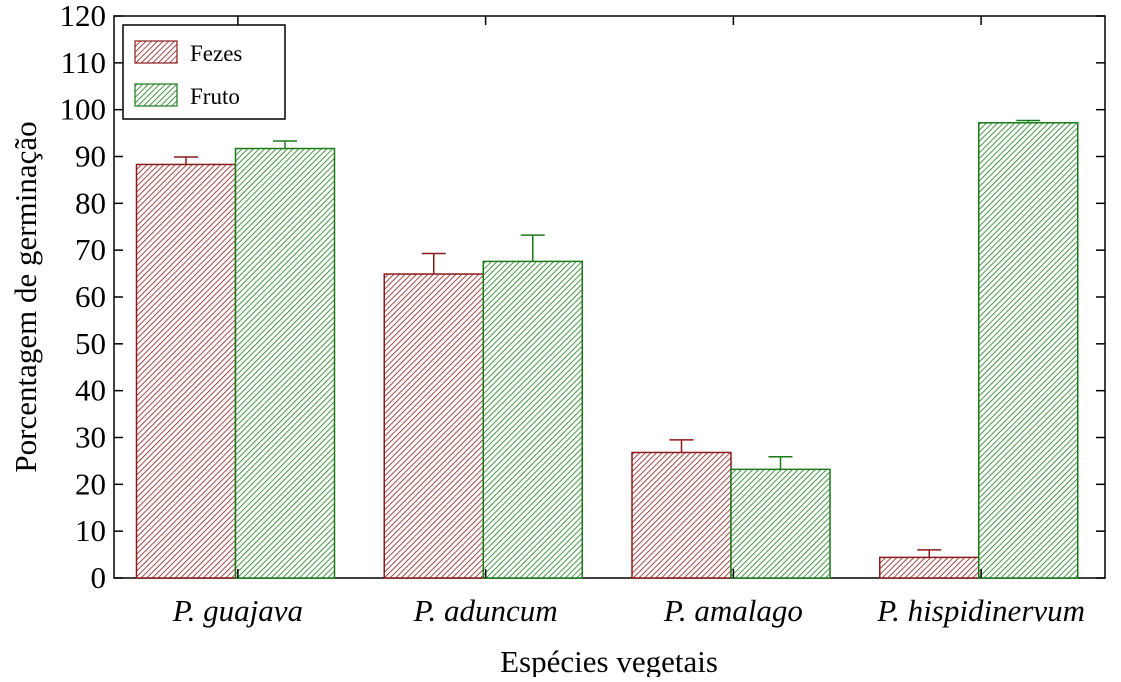 Image resolution: width=1121 pixels, height=682 pixels. What do you see at coordinates (237, 610) in the screenshot?
I see `x-category-label: P. guajava` at bounding box center [237, 610].